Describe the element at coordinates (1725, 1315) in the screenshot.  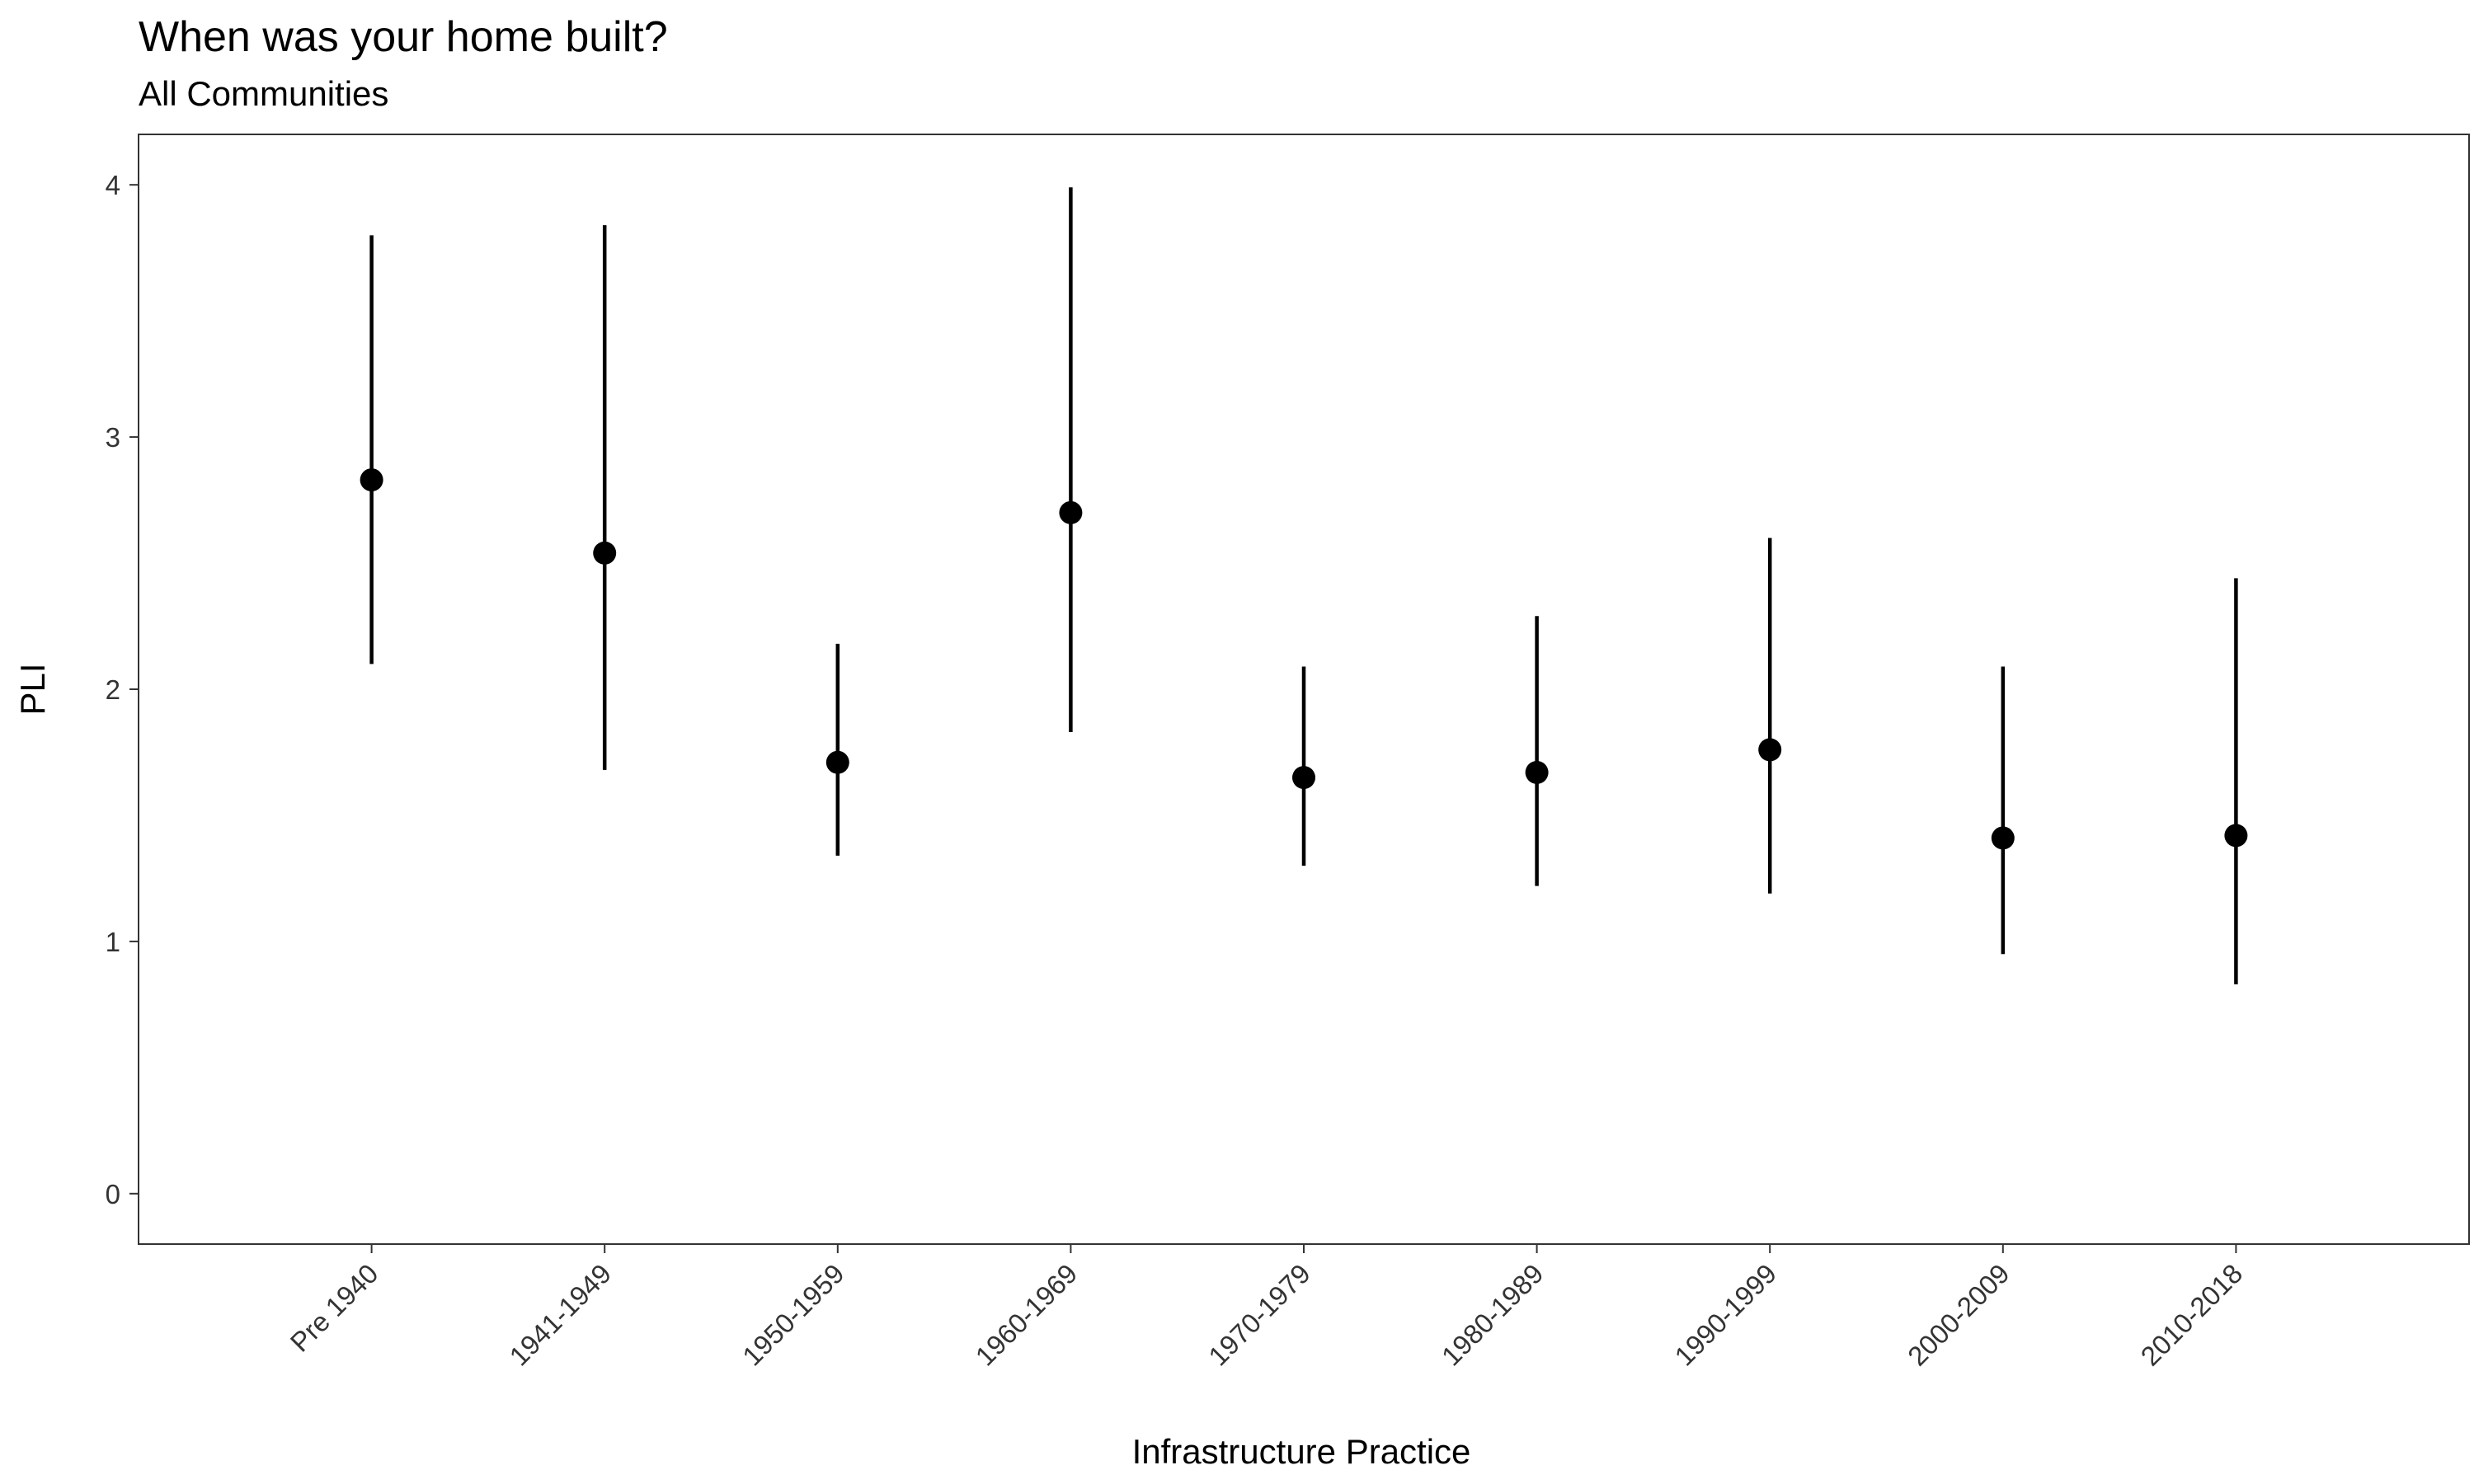
I see `x-tick-label: 1990-1999` at that location.